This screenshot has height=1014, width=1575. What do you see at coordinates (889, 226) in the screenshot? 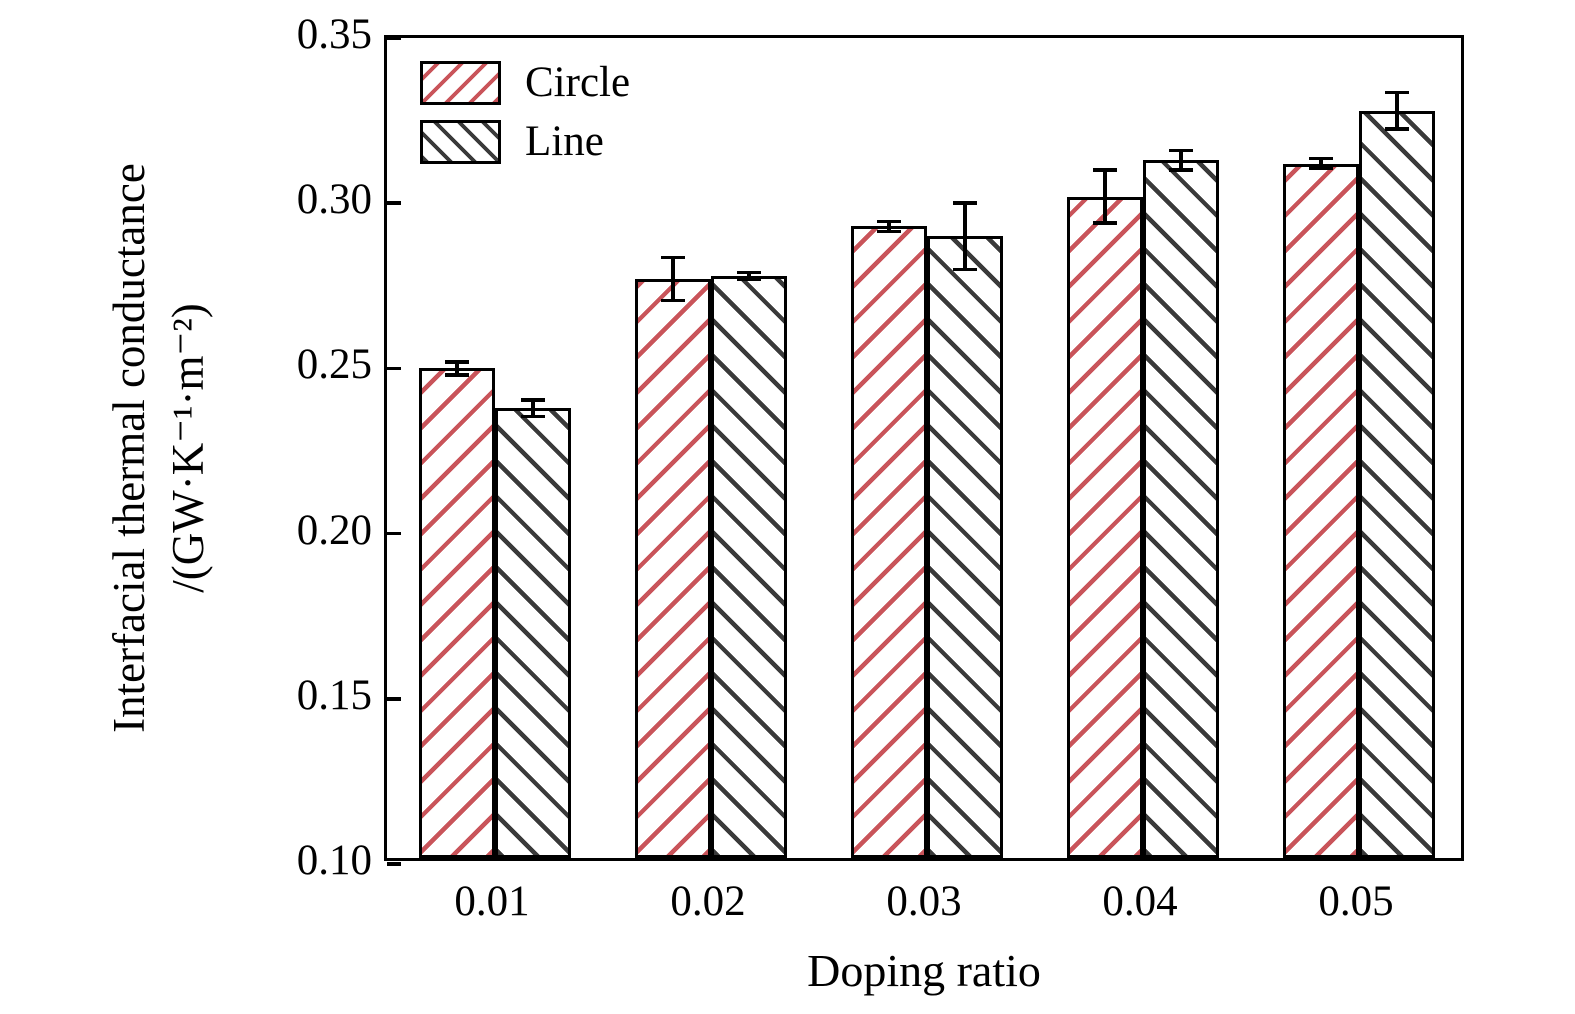
I see `error-bar-circle-0.03` at bounding box center [889, 226].